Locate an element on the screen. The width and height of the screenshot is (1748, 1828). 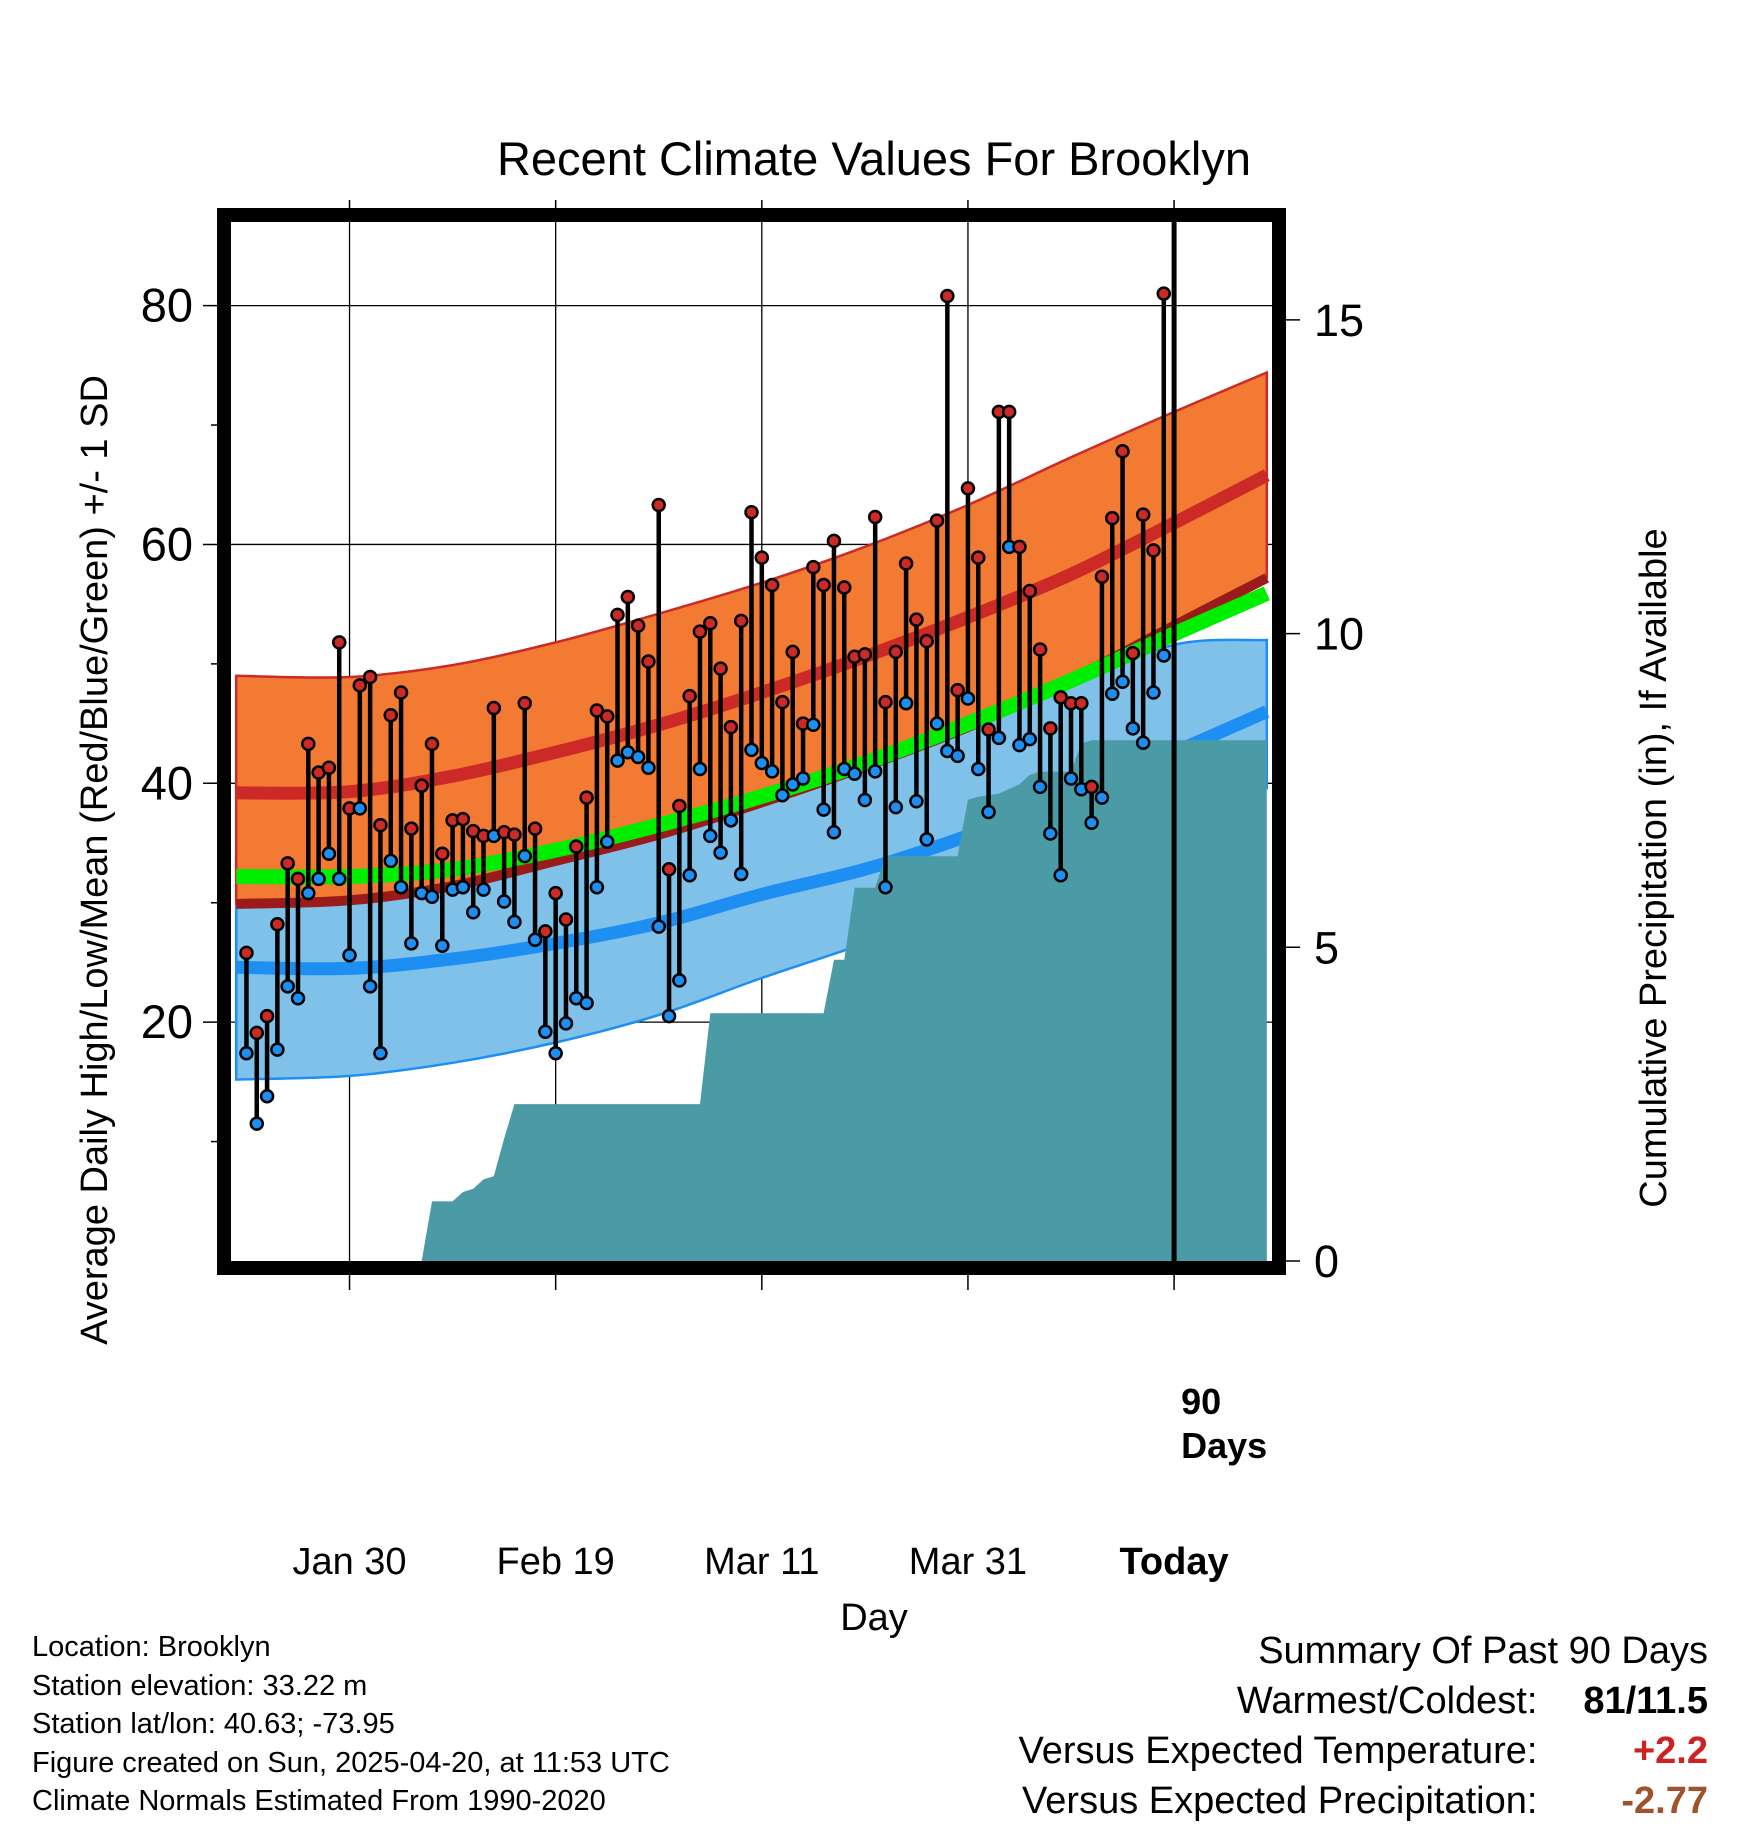
today-days-label: Days is located at coordinates (1224, 1445).